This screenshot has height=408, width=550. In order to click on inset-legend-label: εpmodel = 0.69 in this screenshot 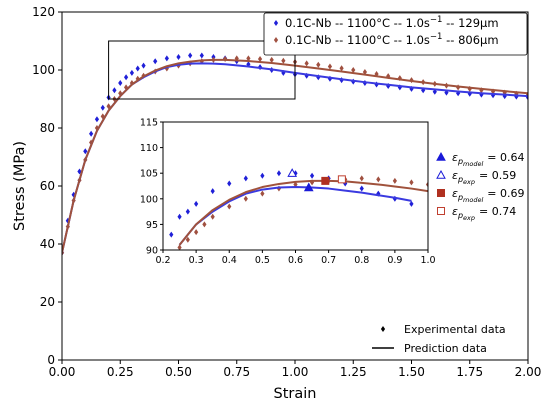, I will do `click(488, 195)`.